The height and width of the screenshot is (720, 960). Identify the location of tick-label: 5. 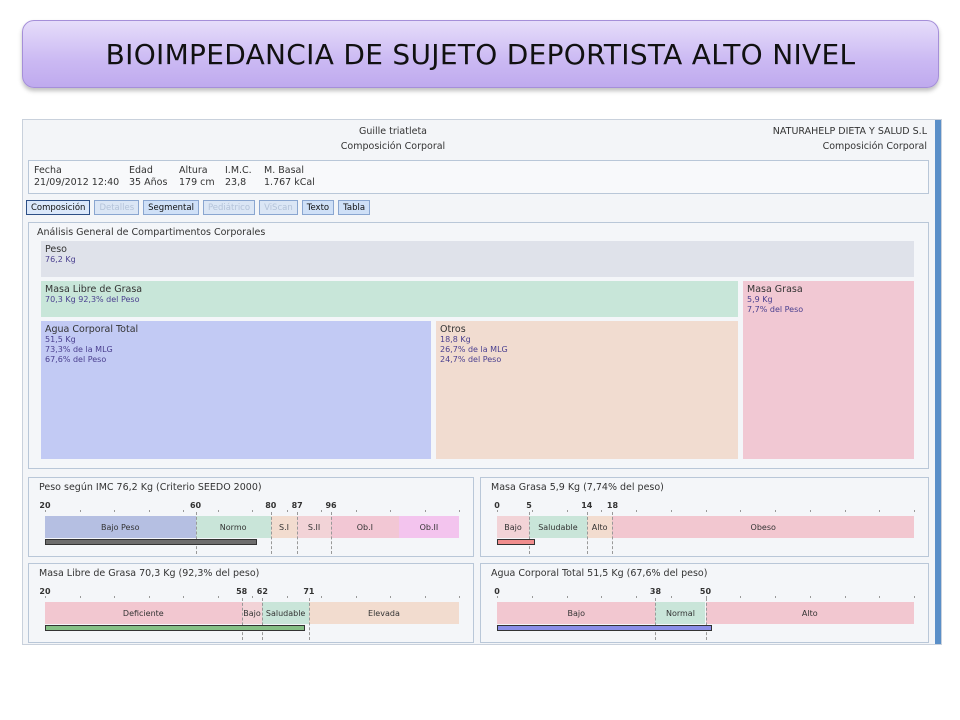
(529, 505).